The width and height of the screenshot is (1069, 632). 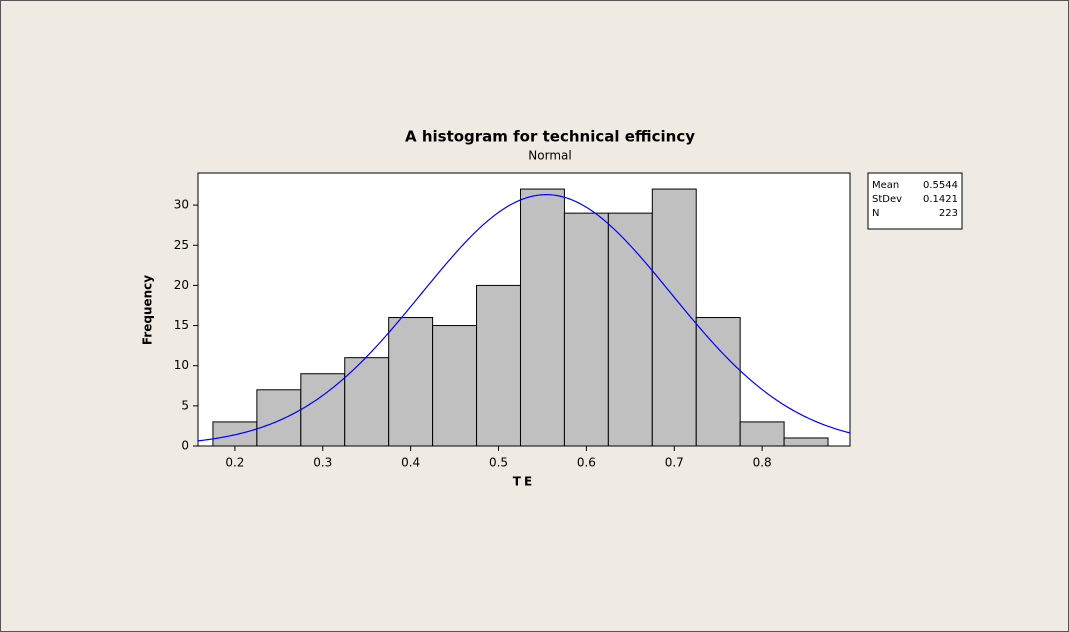 What do you see at coordinates (762, 463) in the screenshot?
I see `x-tick-label: 0.8` at bounding box center [762, 463].